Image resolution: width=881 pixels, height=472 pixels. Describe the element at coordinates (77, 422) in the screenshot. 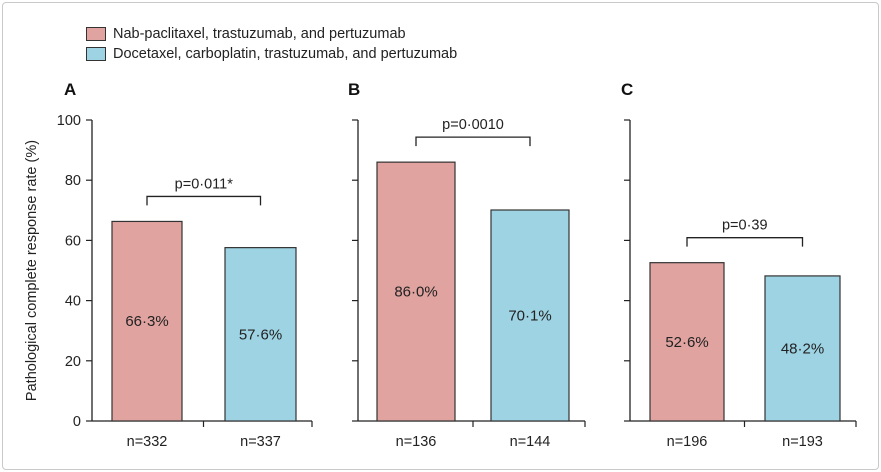

I see `y-tick-label-0: 0` at that location.